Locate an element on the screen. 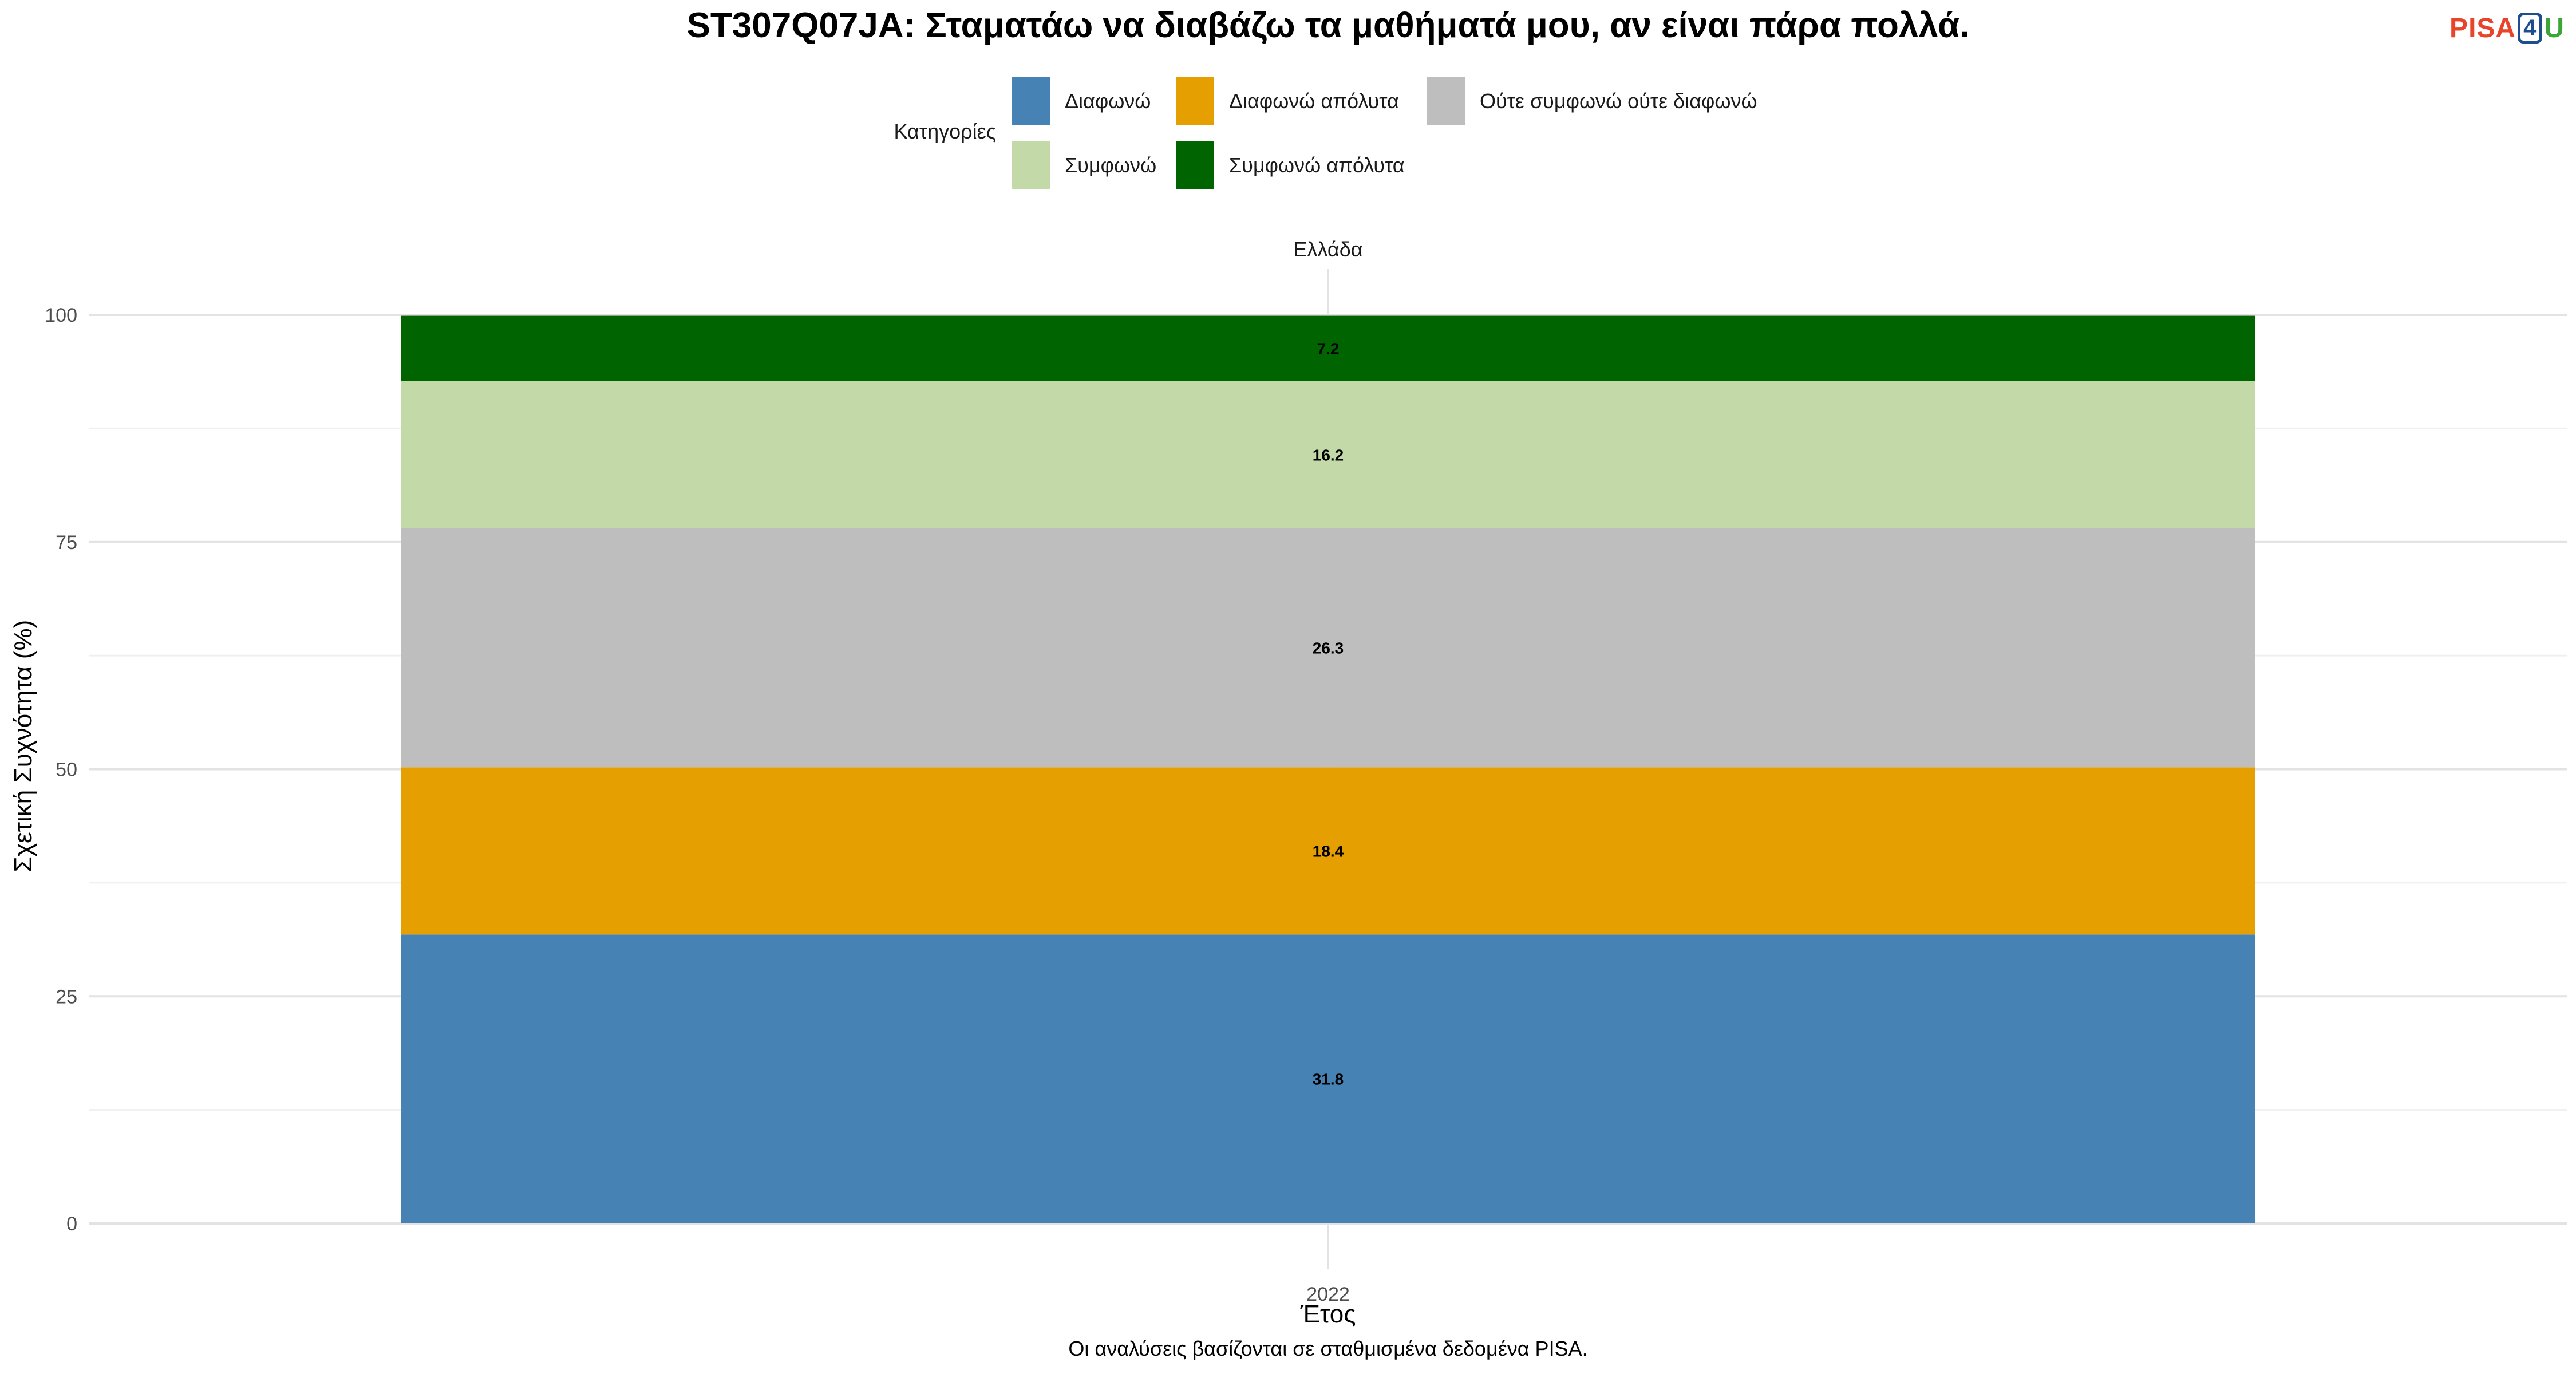 This screenshot has height=1374, width=2576. logo-pisa-text: PISA is located at coordinates (2482, 28).